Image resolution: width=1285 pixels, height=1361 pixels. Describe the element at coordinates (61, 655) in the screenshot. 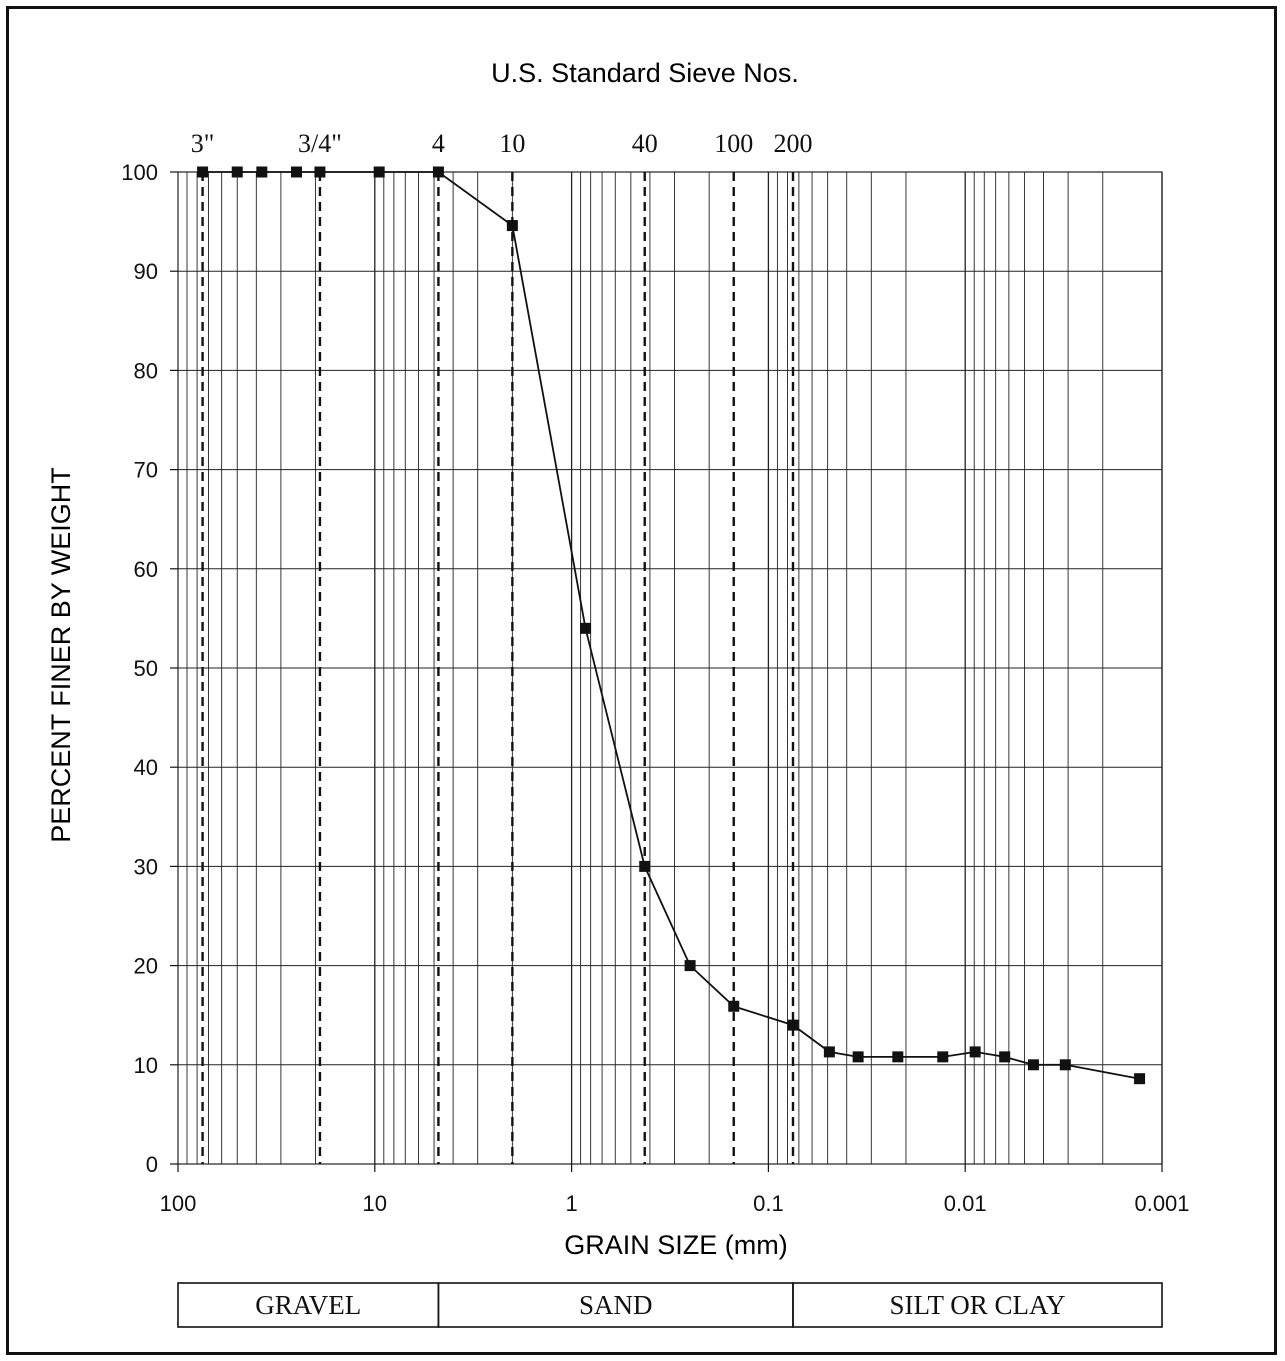

I see `y-axis-label: PERCENT FINER BY WEIGHT` at that location.